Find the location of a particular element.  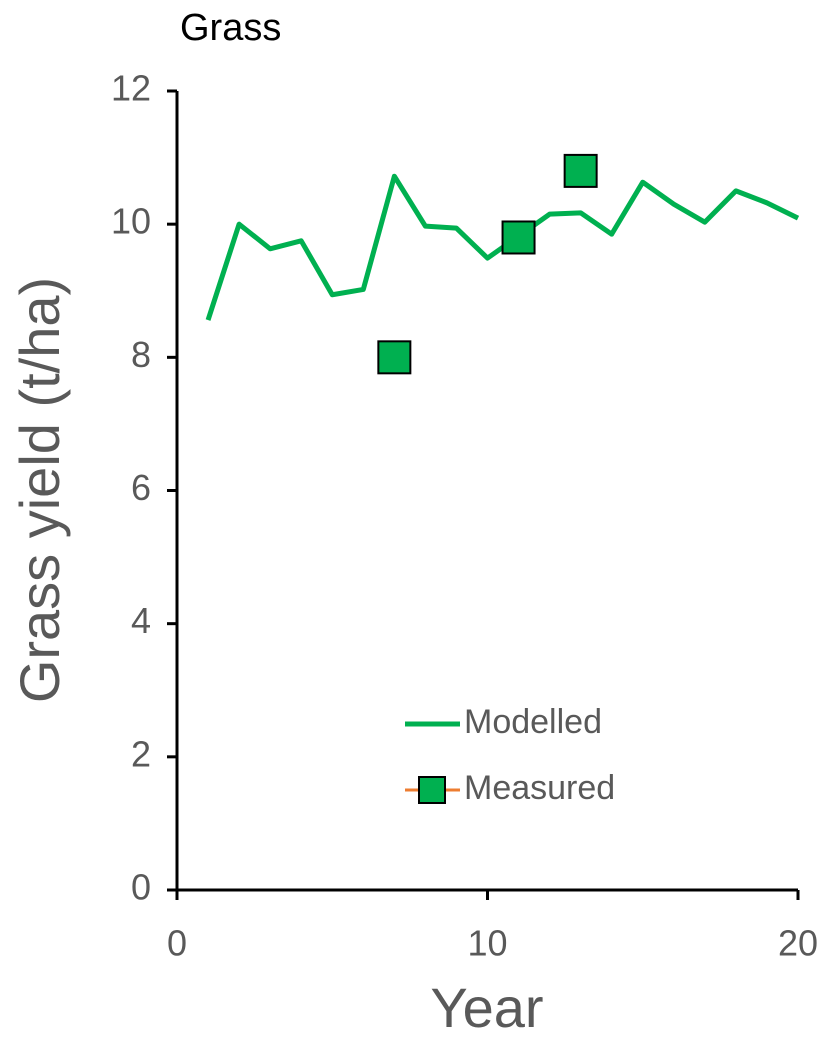

y-axis-title: Grass yield (t/ha) is located at coordinates (39, 490).